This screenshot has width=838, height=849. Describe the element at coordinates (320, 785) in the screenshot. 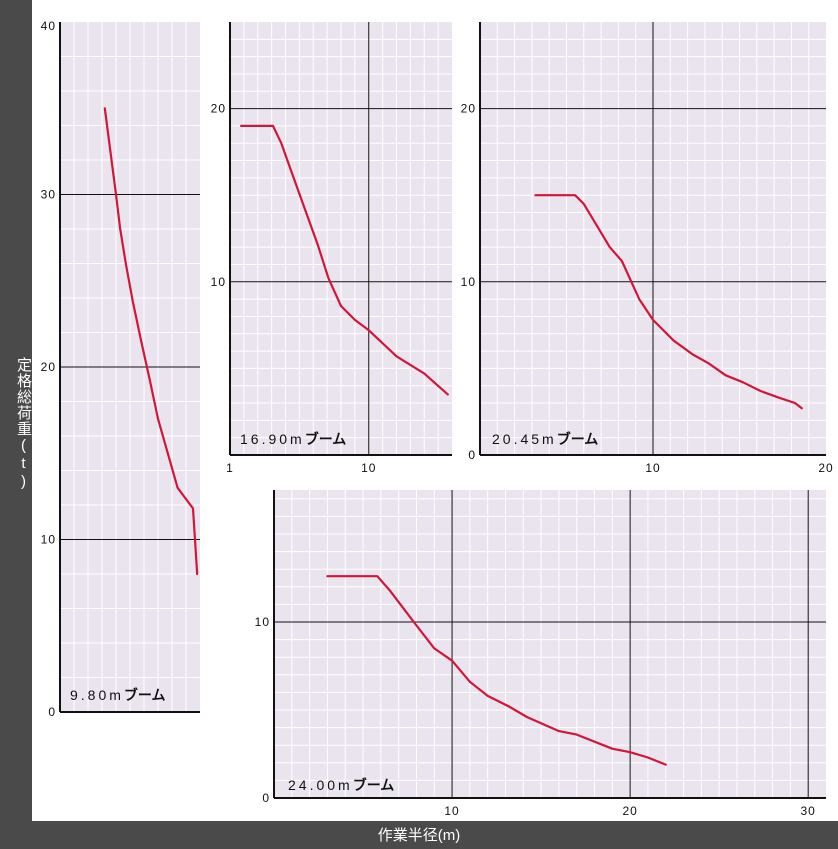

I see `boom-length-value: 24.00m` at that location.